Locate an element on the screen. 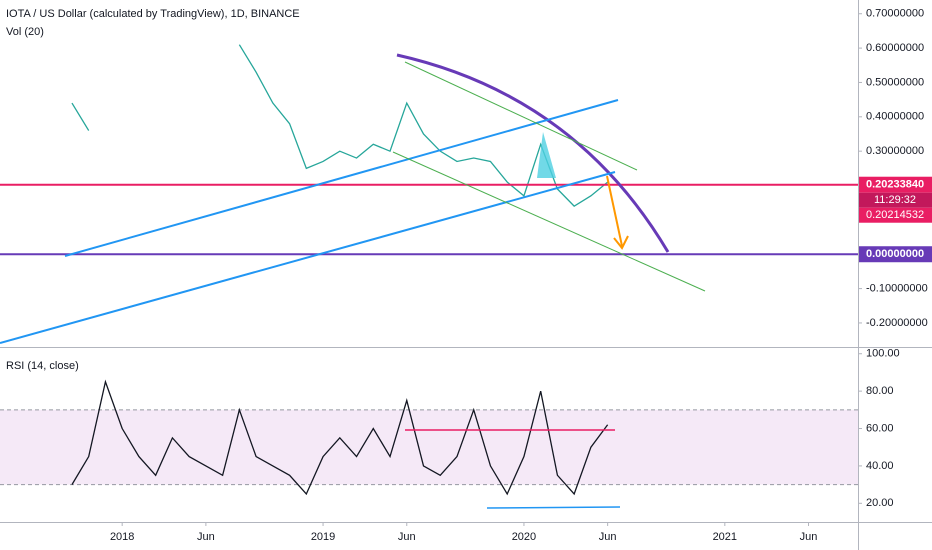 Image resolution: width=932 pixels, height=550 pixels. y-tick-label: -0.10000000 is located at coordinates (897, 289).